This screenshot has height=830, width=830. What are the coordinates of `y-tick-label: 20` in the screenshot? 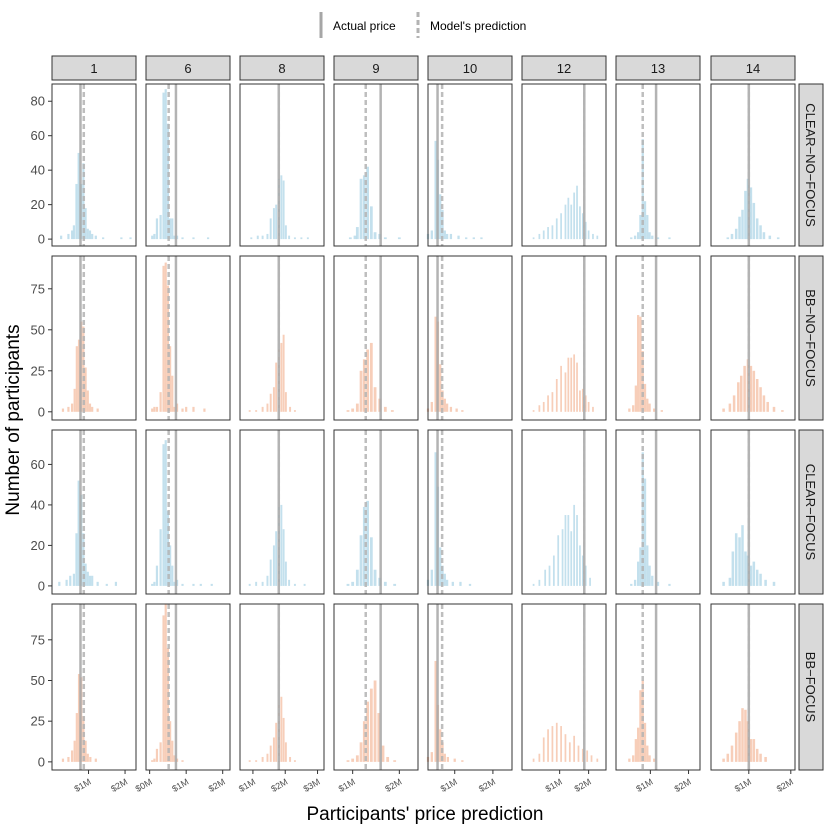 It's located at (38, 204).